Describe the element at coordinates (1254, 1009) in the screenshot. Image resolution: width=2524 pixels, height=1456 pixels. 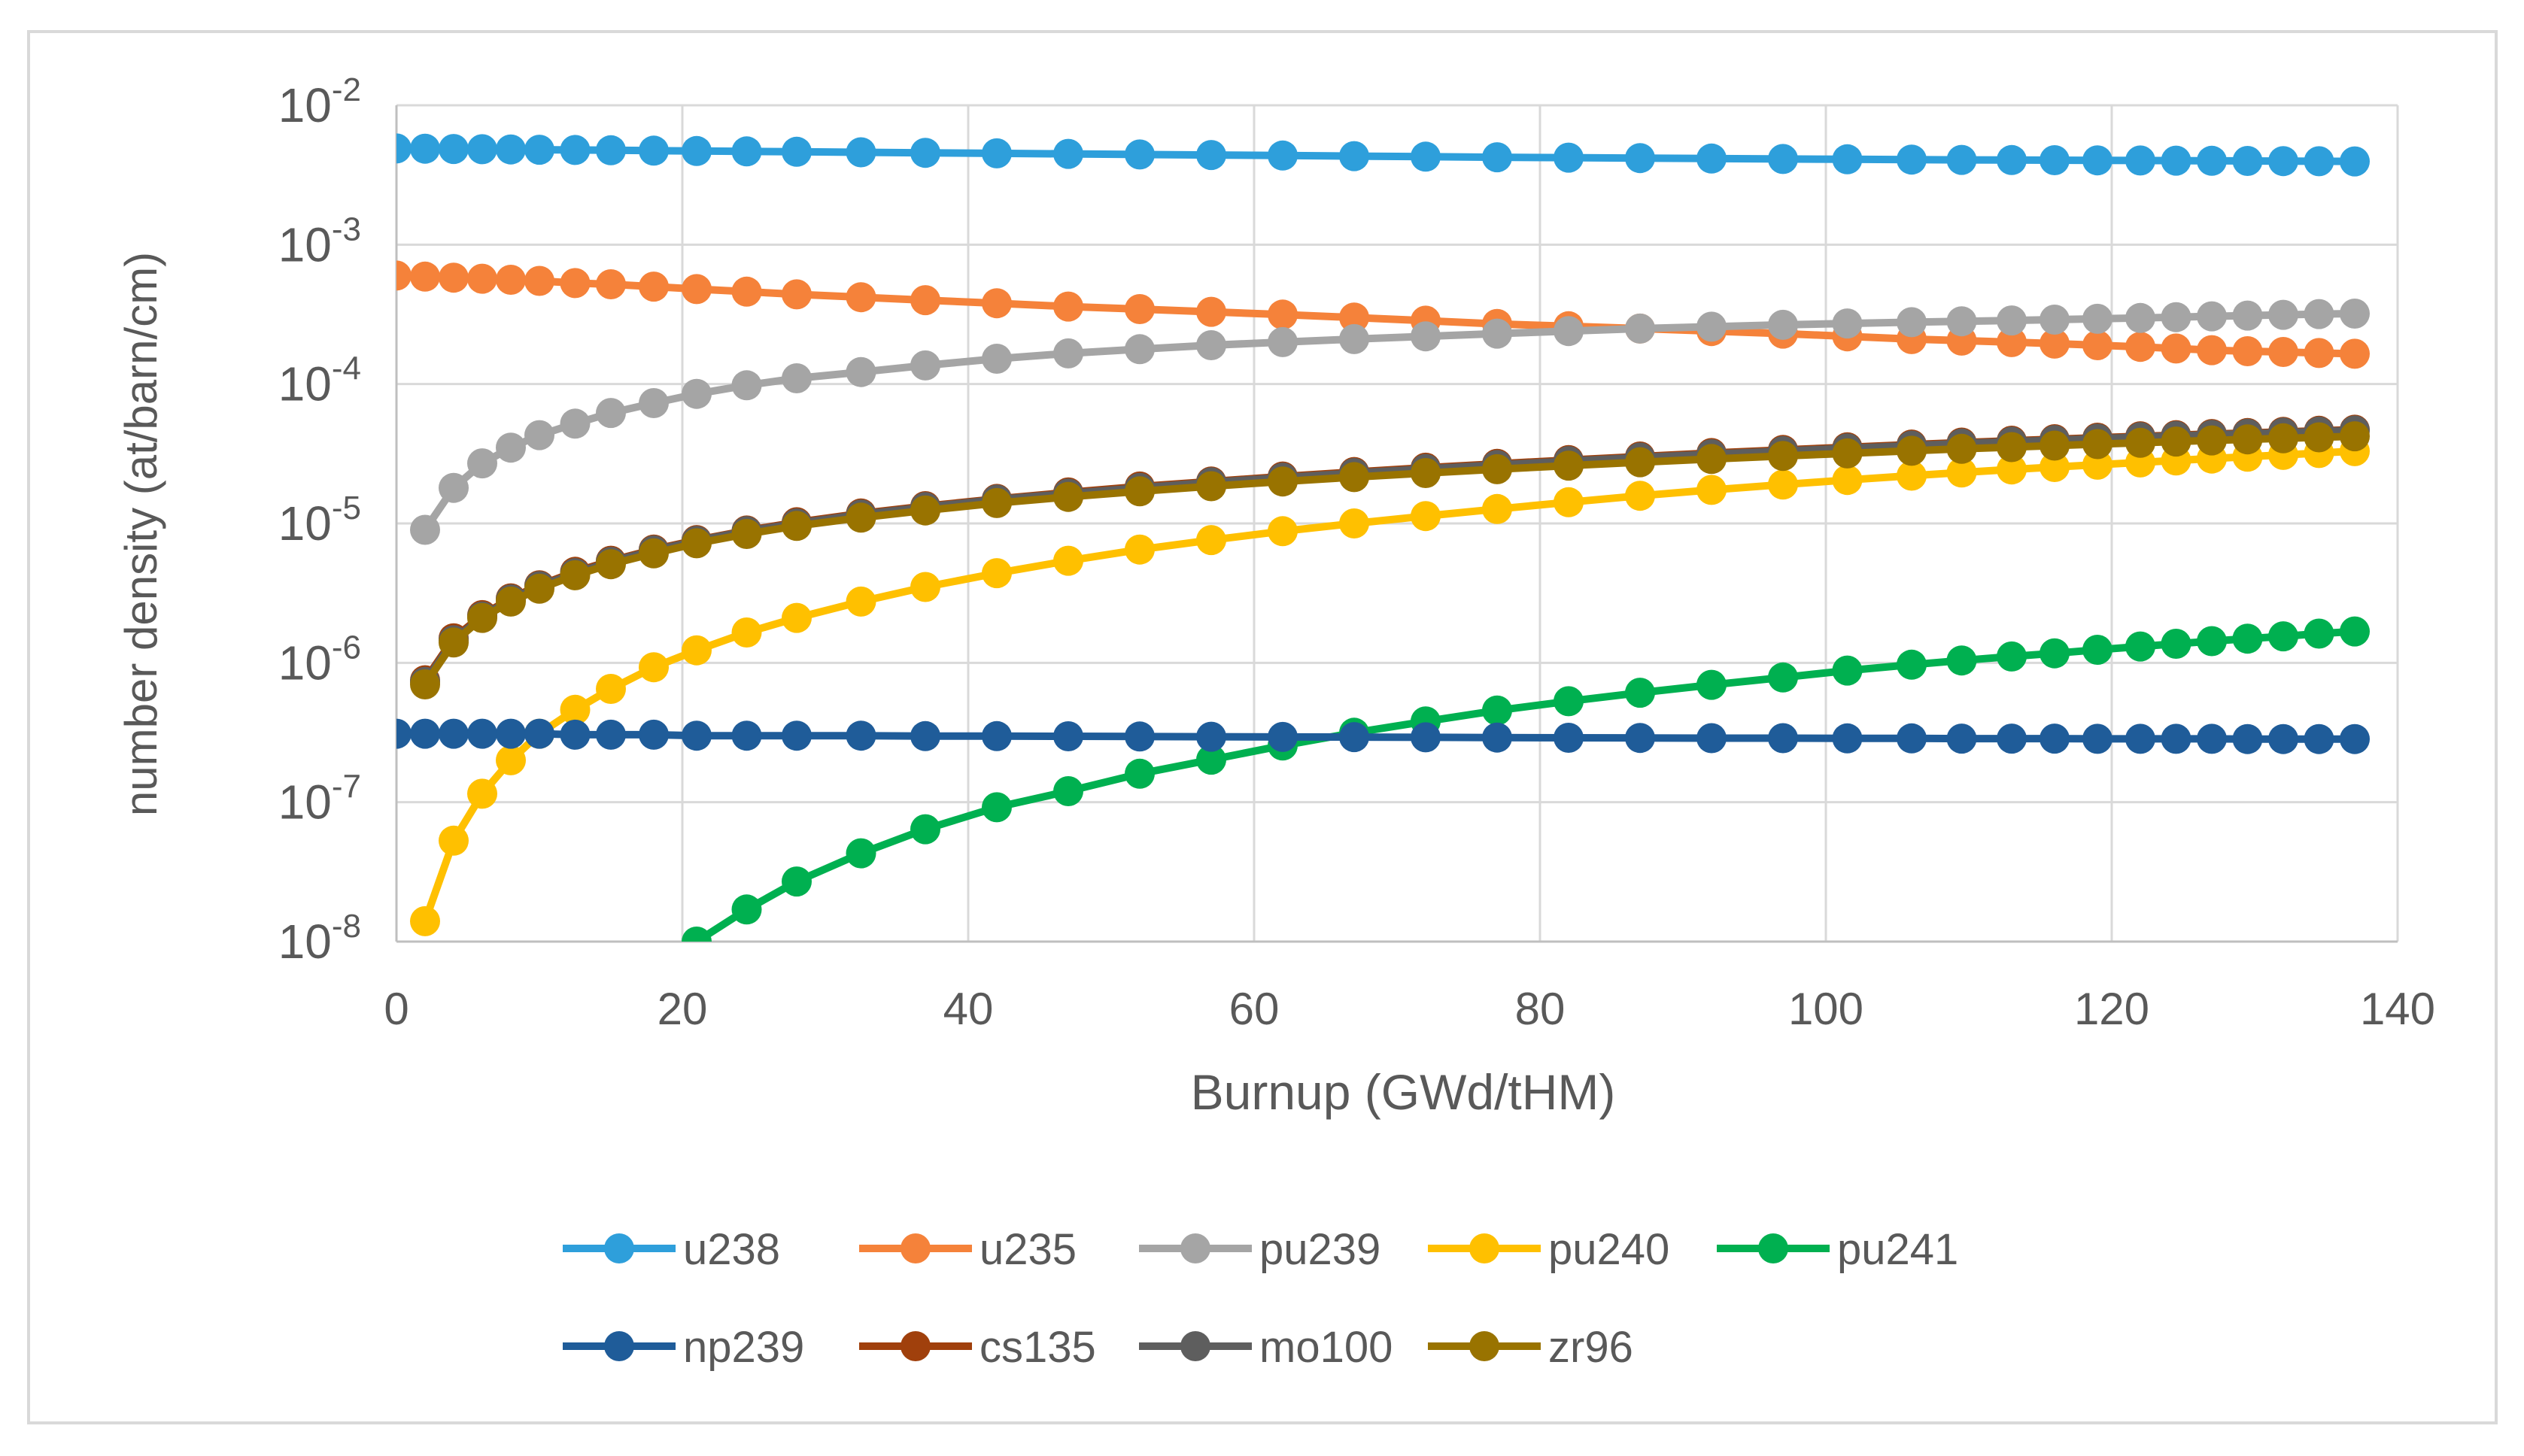
I see `x-tick-label: 60` at that location.